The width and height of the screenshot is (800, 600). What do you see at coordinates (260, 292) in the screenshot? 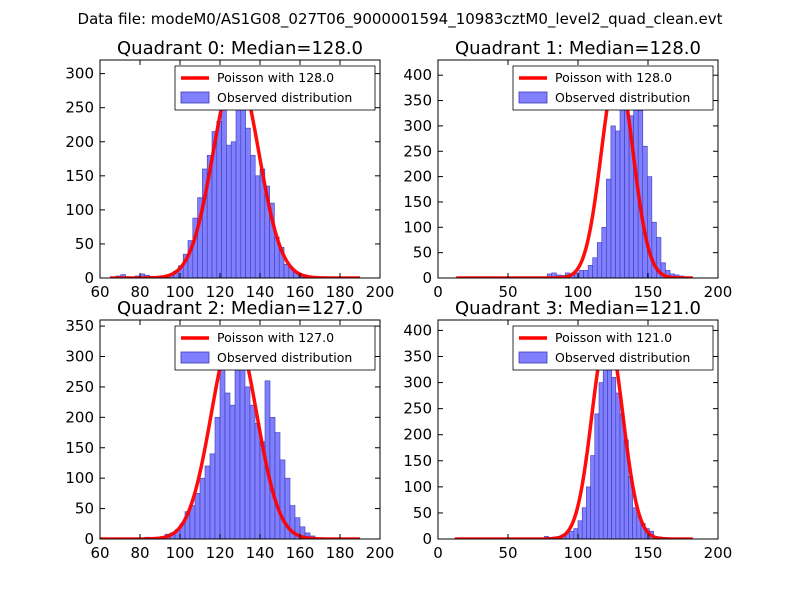
I see `x-tick-label: 140` at bounding box center [260, 292].